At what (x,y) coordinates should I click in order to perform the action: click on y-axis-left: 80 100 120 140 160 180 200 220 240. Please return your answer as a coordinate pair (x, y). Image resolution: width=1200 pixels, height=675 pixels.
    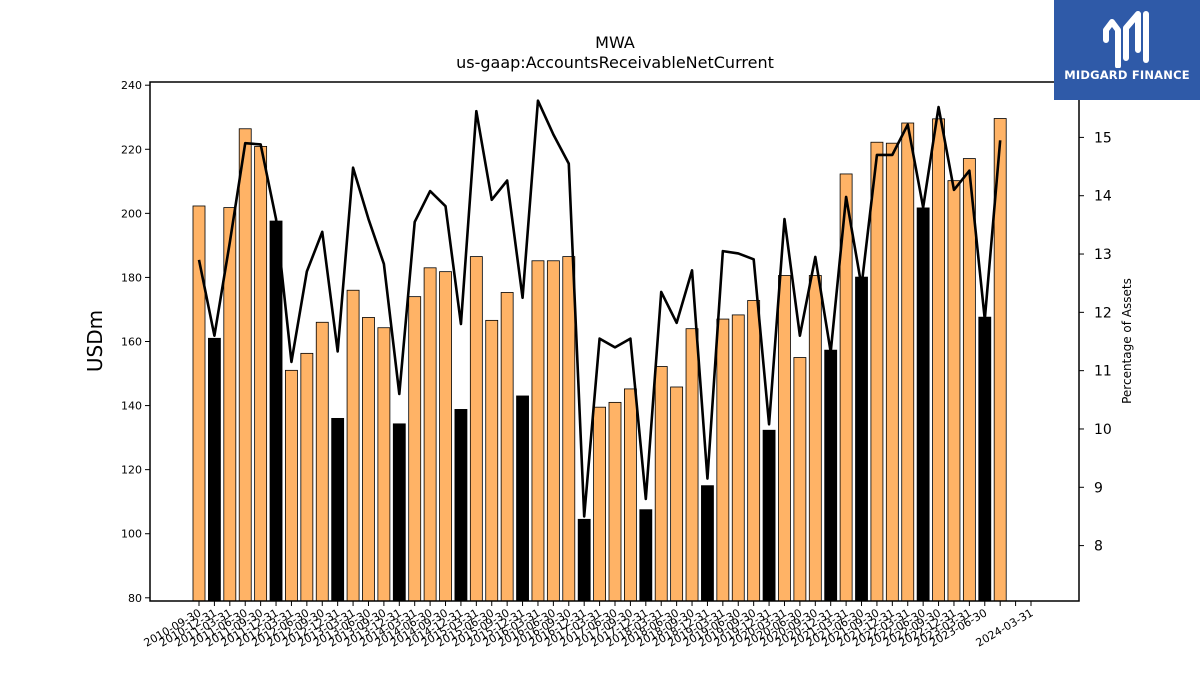
    Looking at the image, I should click on (135, 342).